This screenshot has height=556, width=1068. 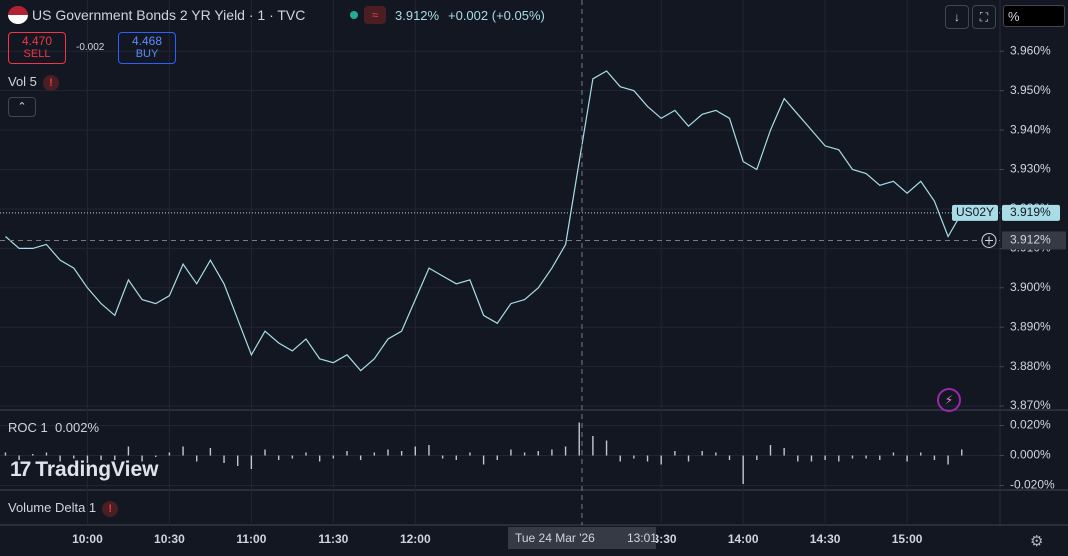 What do you see at coordinates (825, 539) in the screenshot?
I see `x-tick-label: 14:30` at bounding box center [825, 539].